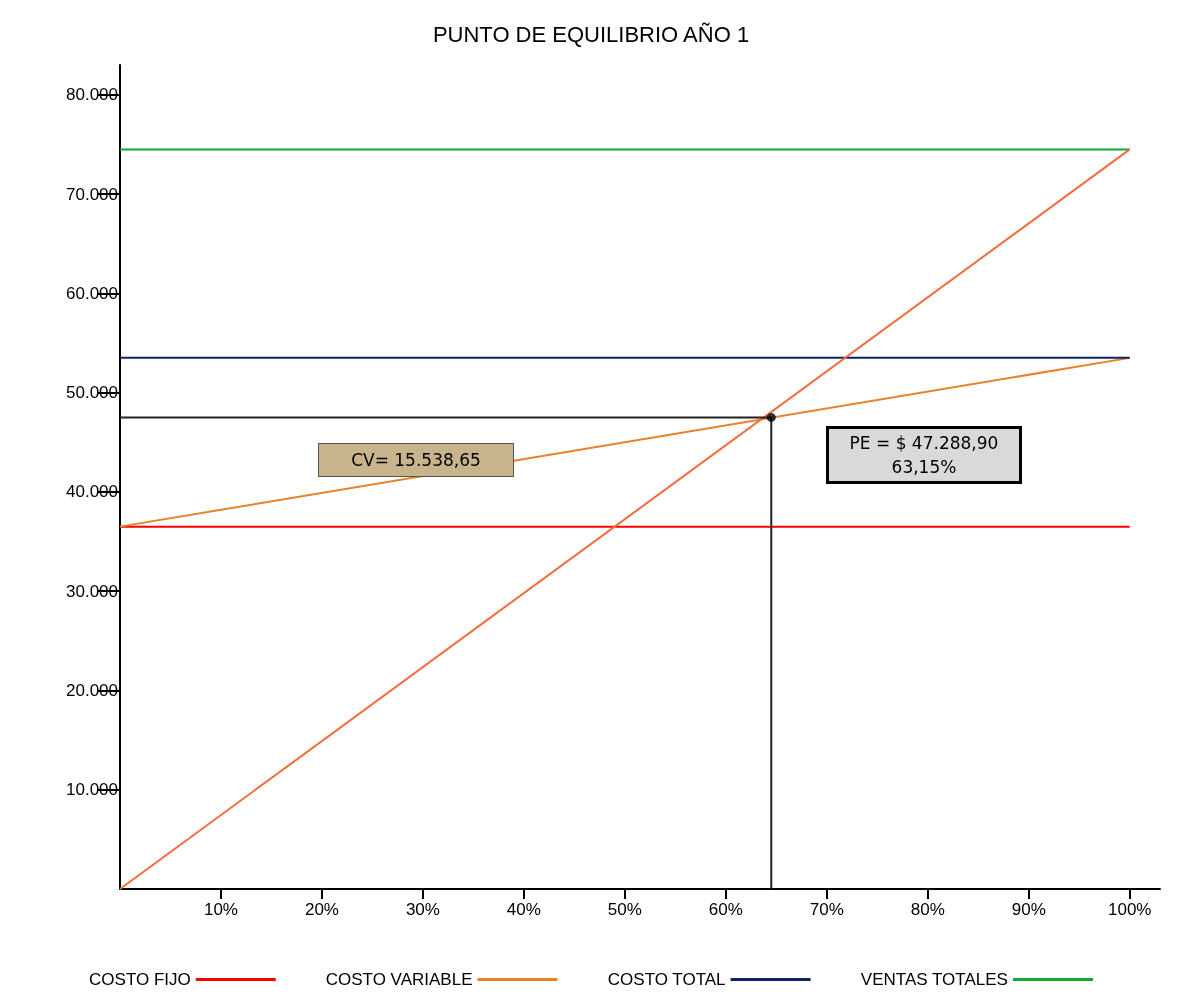 This screenshot has width=1182, height=1005. What do you see at coordinates (422, 909) in the screenshot?
I see `x-tick-label: 30%` at bounding box center [422, 909].